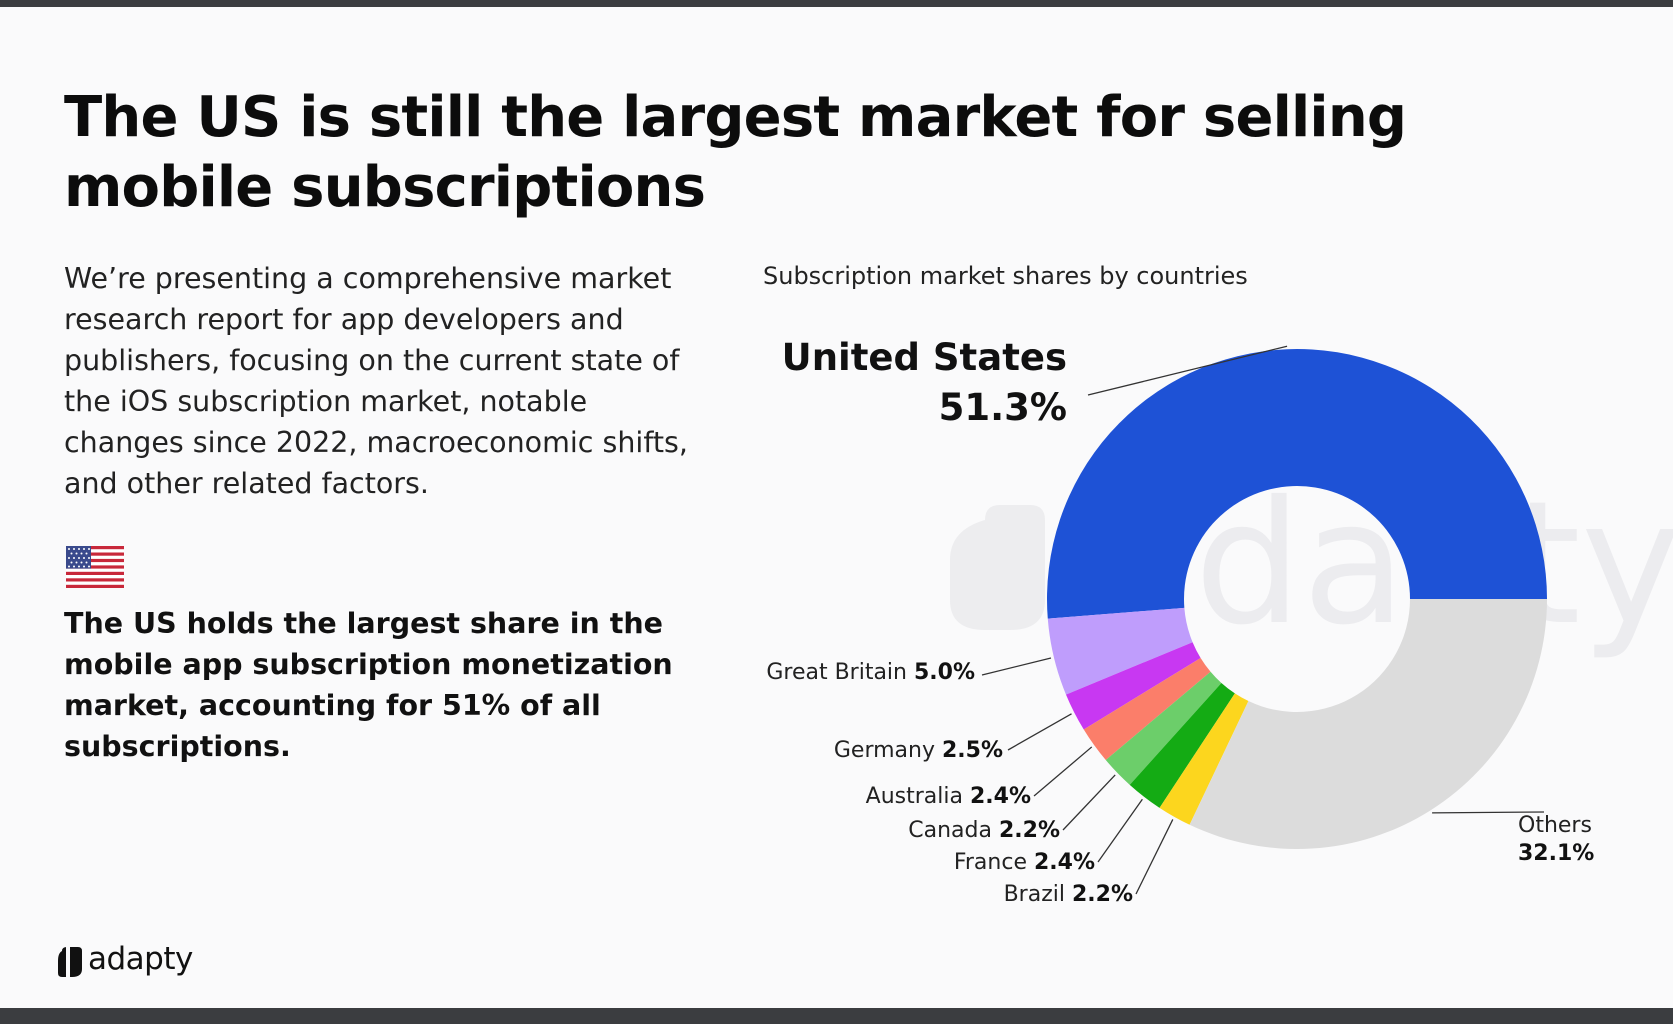  I want to click on adapty-logo: adapty, so click(138, 963).